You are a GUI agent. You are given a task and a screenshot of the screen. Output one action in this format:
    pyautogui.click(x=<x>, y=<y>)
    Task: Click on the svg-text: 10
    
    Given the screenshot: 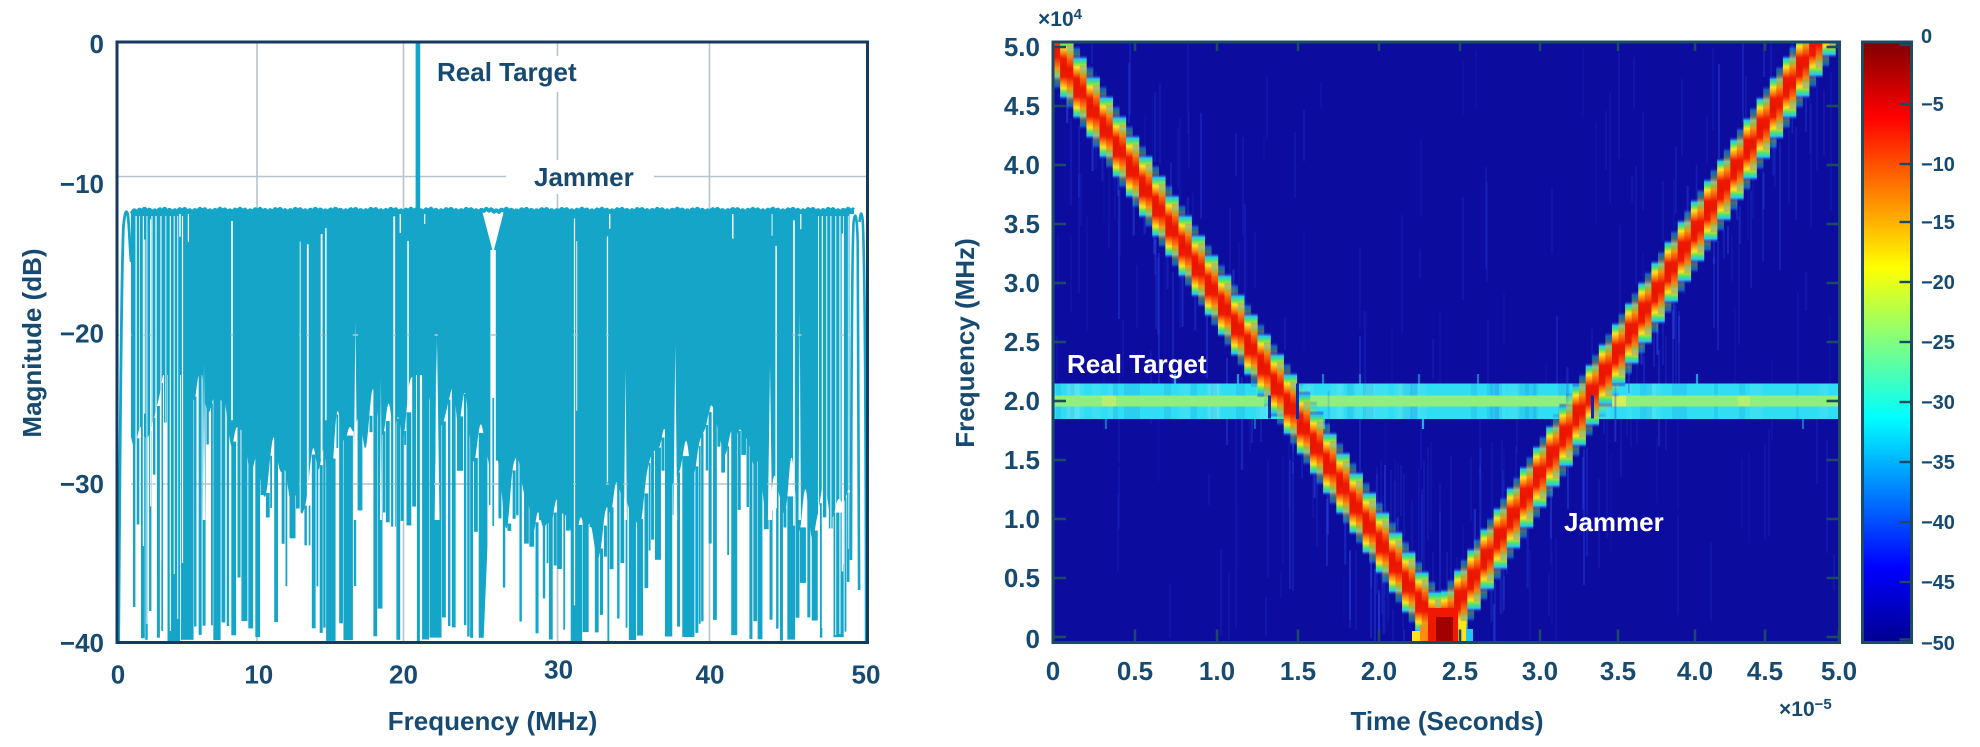 What is the action you would take?
    pyautogui.click(x=258, y=675)
    